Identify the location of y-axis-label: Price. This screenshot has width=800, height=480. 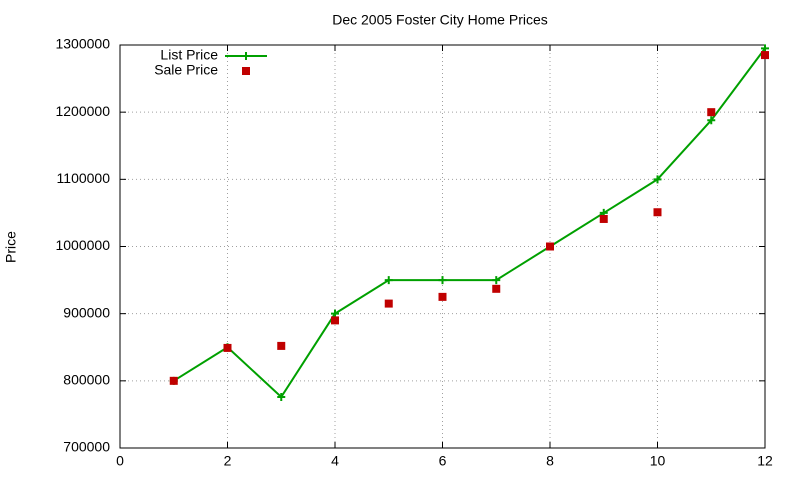
(11, 247).